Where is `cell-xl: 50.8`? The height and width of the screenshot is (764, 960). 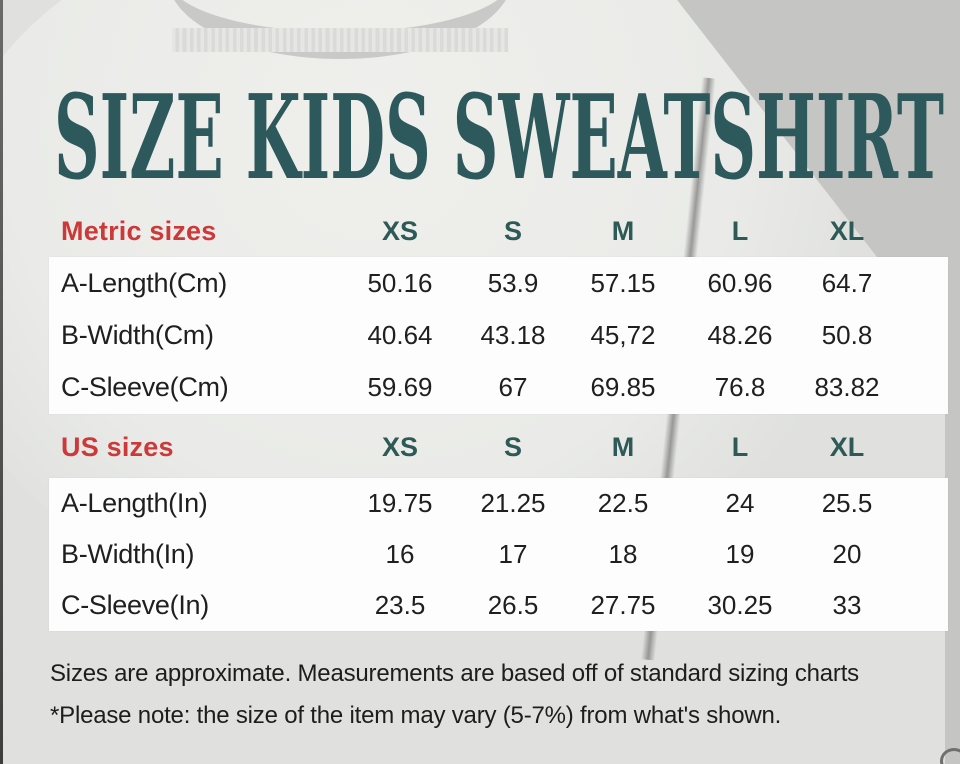 cell-xl: 50.8 is located at coordinates (847, 334).